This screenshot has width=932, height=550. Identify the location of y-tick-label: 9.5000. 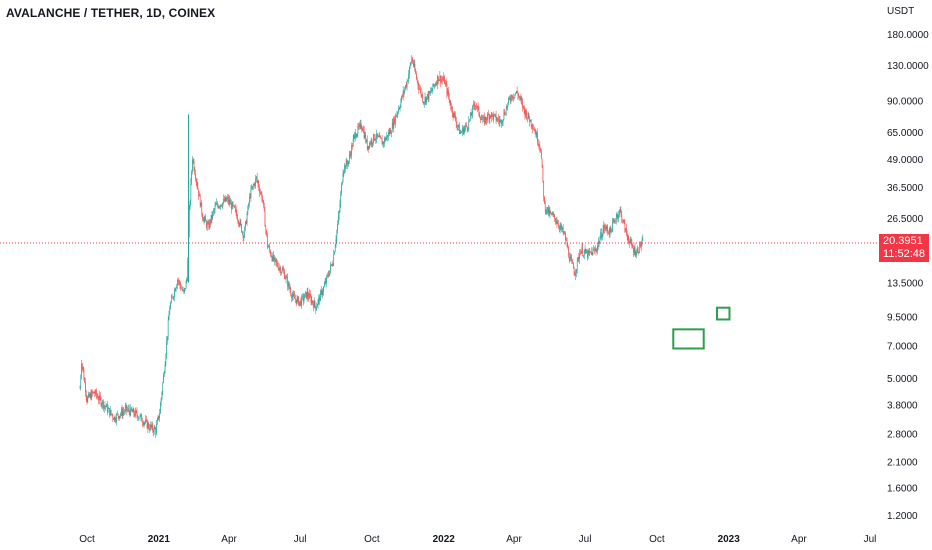
(902, 317).